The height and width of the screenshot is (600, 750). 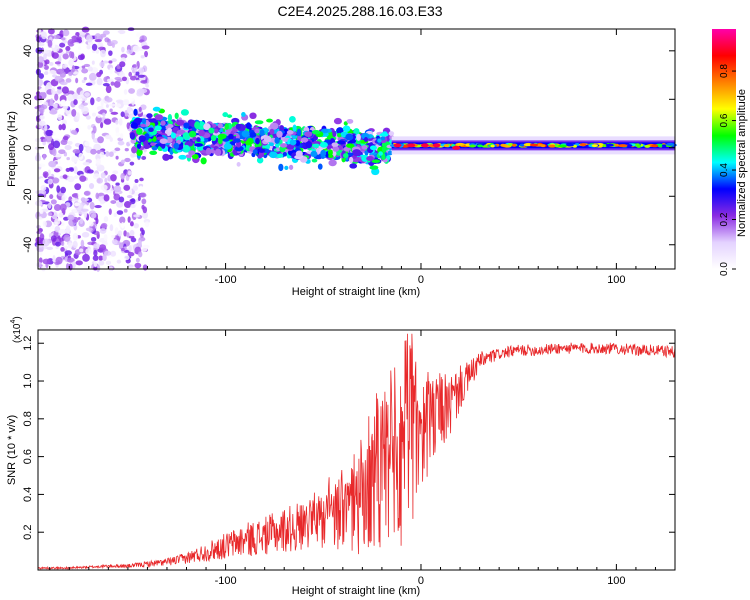 What do you see at coordinates (421, 280) in the screenshot?
I see `x-tick-label: 0` at bounding box center [421, 280].